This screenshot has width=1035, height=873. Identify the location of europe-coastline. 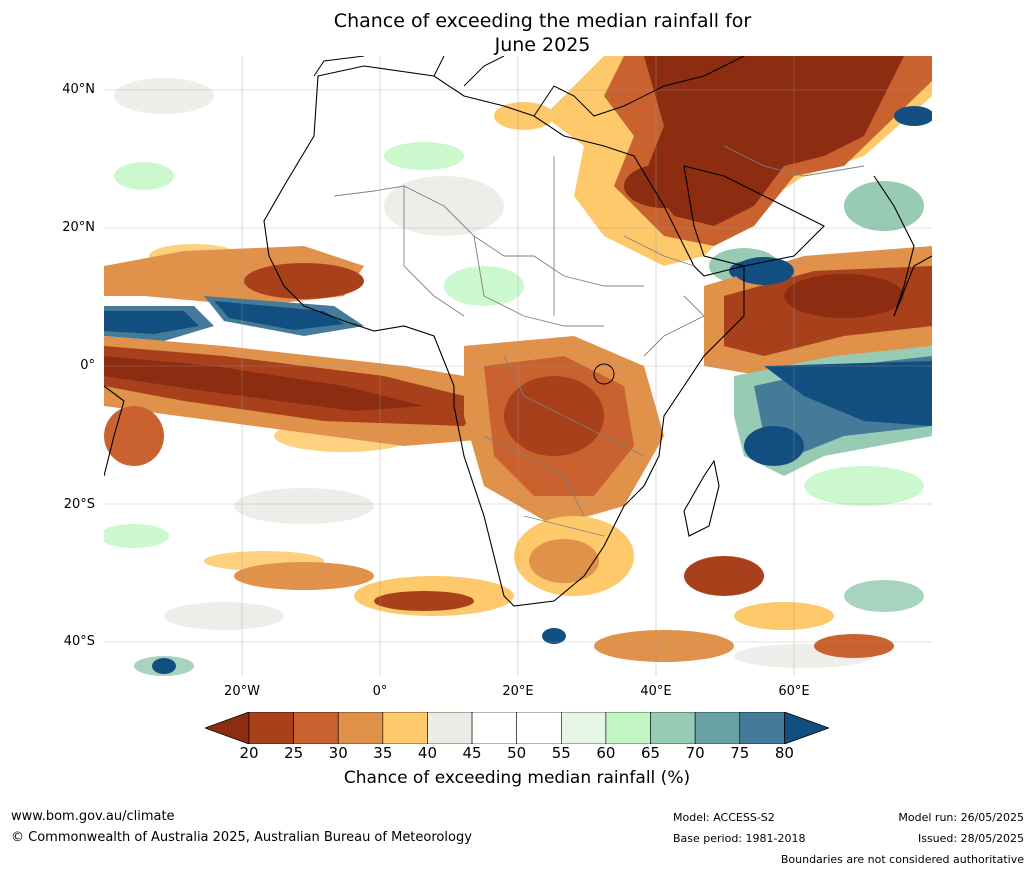
(529, 86).